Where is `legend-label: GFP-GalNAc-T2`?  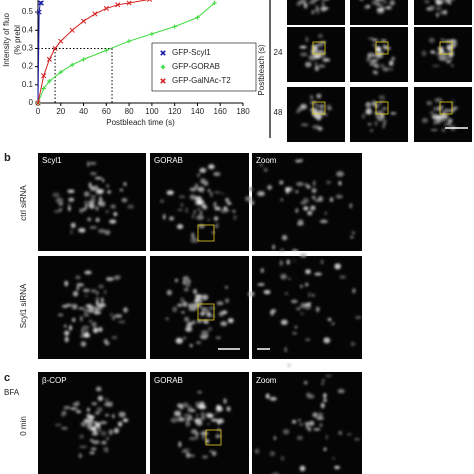 legend-label: GFP-GalNAc-T2 is located at coordinates (201, 80).